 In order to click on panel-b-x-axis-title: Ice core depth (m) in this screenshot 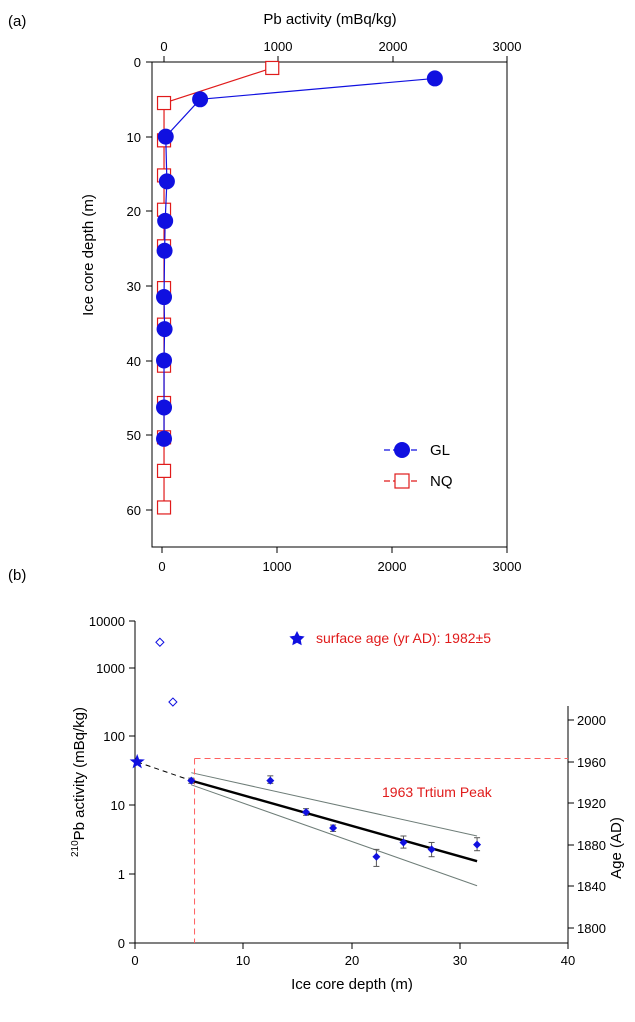, I will do `click(352, 984)`.